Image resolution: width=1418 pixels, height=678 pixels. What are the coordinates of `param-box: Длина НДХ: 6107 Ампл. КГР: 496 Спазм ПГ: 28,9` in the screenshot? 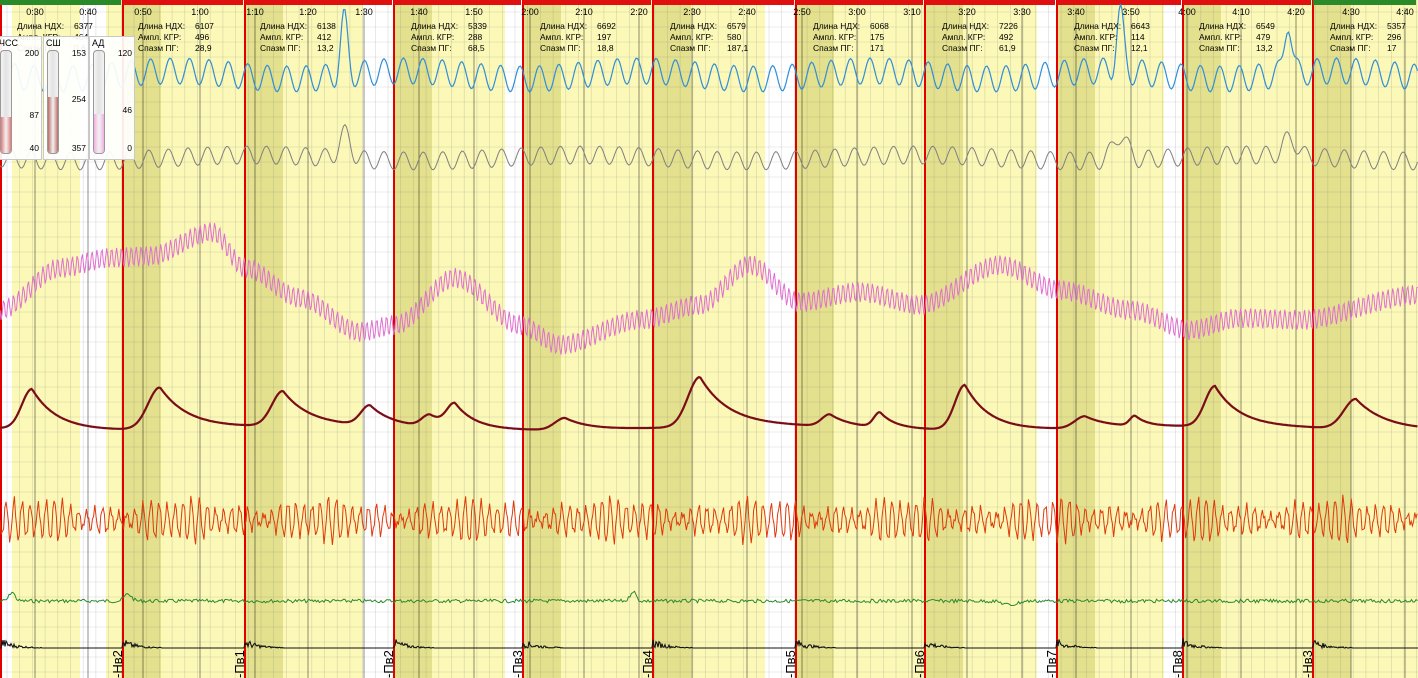 It's located at (176, 37).